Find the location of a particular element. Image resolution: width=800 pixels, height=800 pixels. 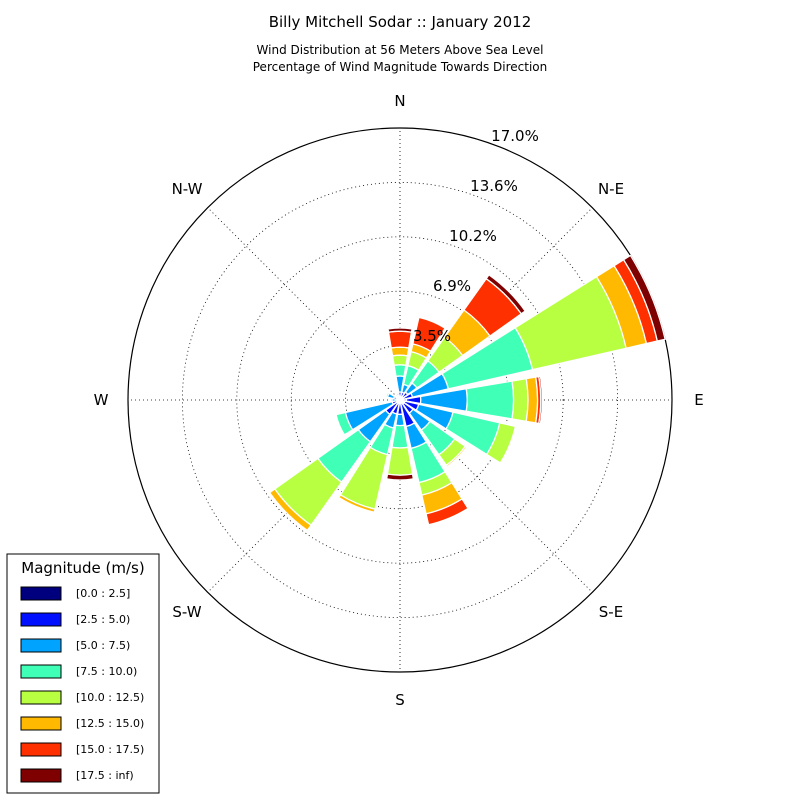

legend-label: [17.5 : inf) is located at coordinates (105, 775).